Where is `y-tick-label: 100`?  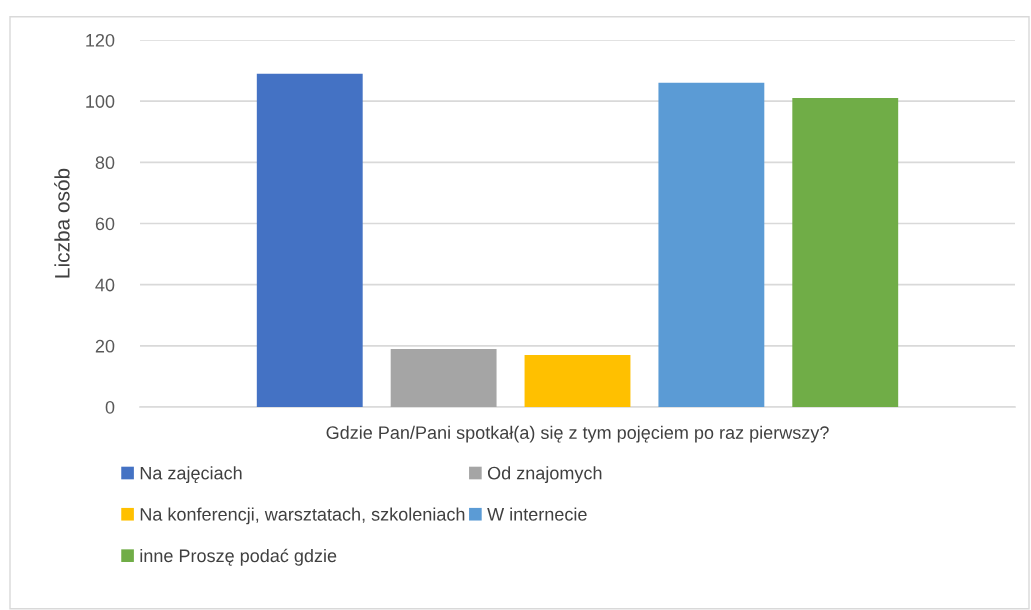
y-tick-label: 100 is located at coordinates (100, 101).